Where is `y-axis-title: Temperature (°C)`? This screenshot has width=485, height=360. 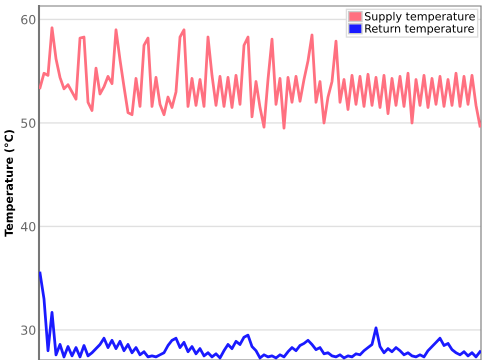
y-axis-title: Temperature (°C) is located at coordinates (10, 183).